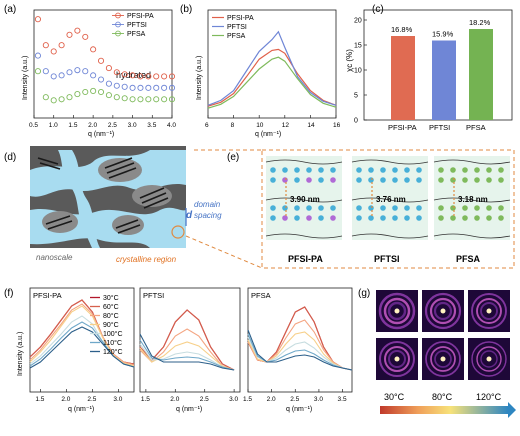 Image resolution: width=520 pixels, height=436 pixels. I want to click on nanoscale-label: nanoscale, so click(54, 257).